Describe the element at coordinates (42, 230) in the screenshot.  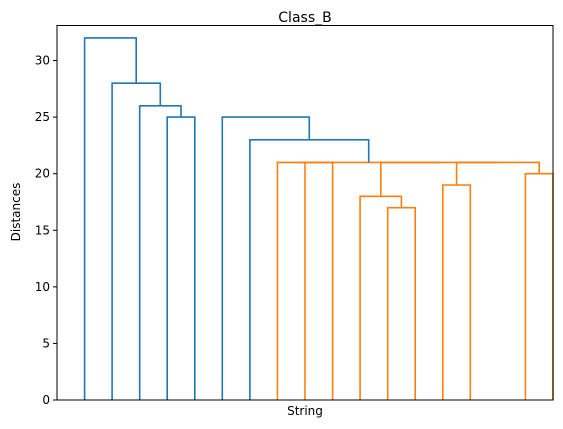
I see `y-tick-label: 15` at that location.